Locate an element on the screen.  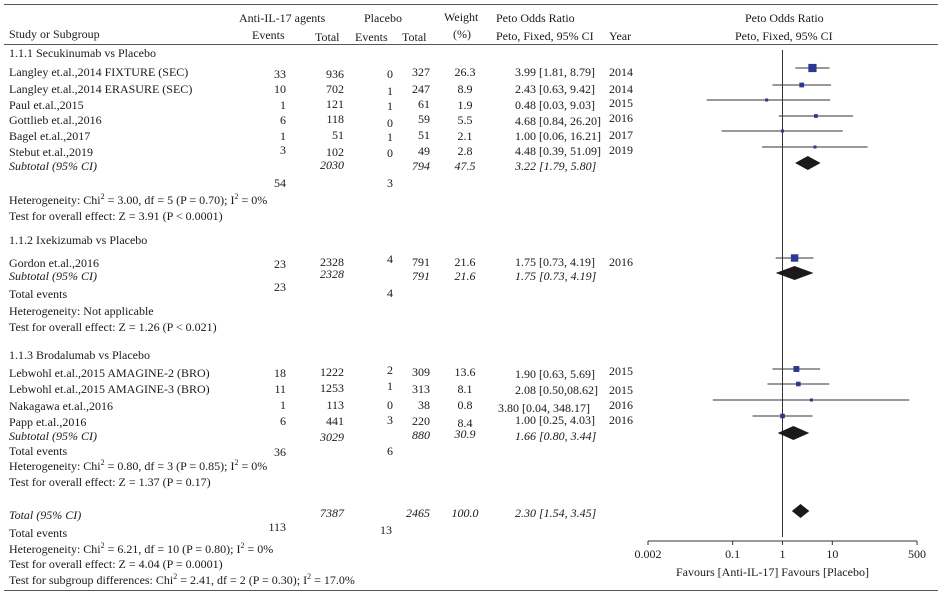
study-total-1: 2328 is located at coordinates (332, 262).